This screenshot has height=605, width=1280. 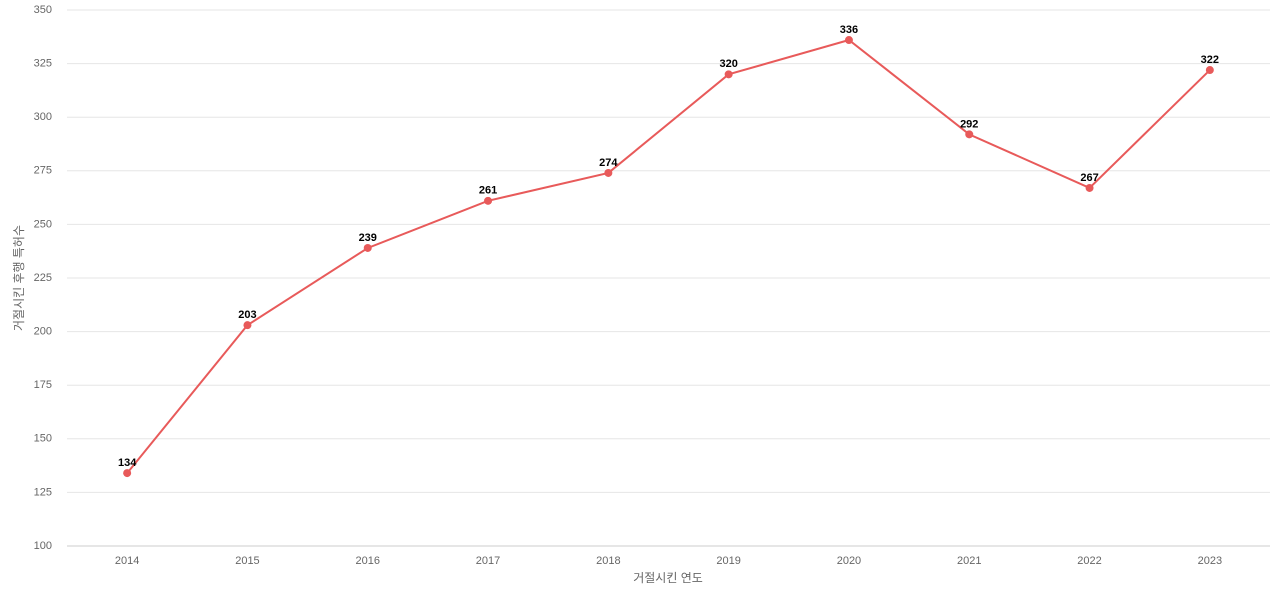 What do you see at coordinates (43, 10) in the screenshot?
I see `y-tick-label: 350` at bounding box center [43, 10].